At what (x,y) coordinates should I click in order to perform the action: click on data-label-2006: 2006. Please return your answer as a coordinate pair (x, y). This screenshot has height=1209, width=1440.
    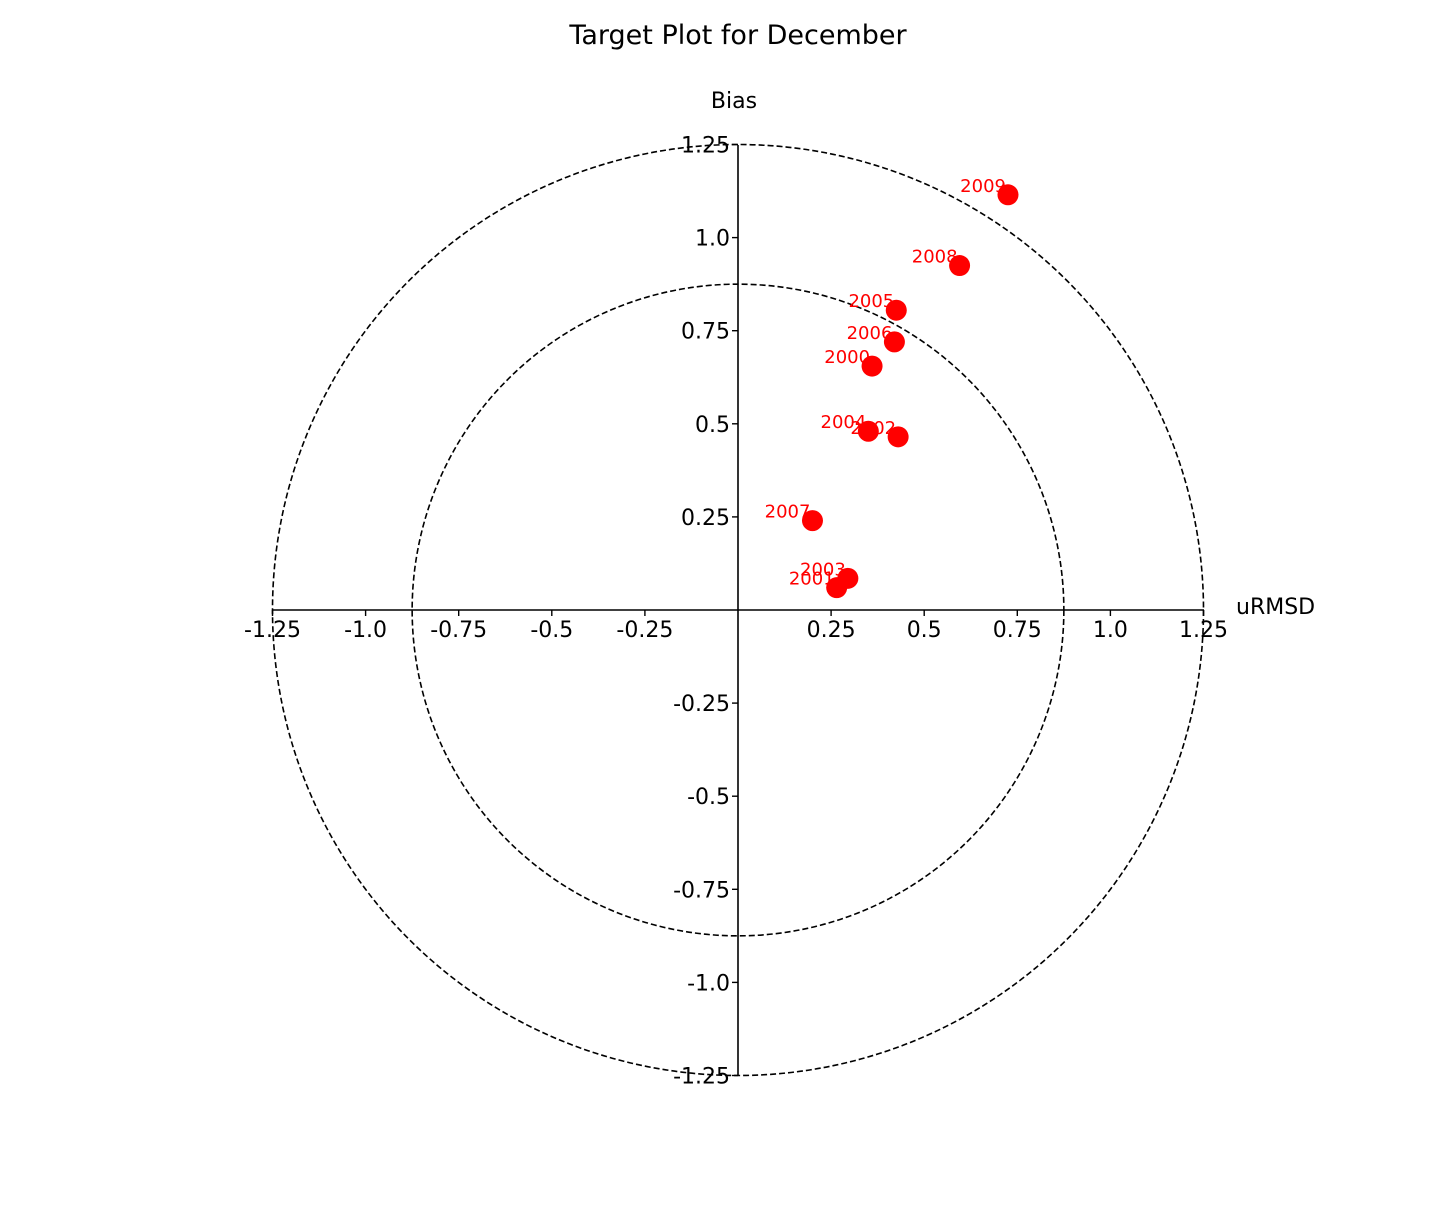
    Looking at the image, I should click on (870, 333).